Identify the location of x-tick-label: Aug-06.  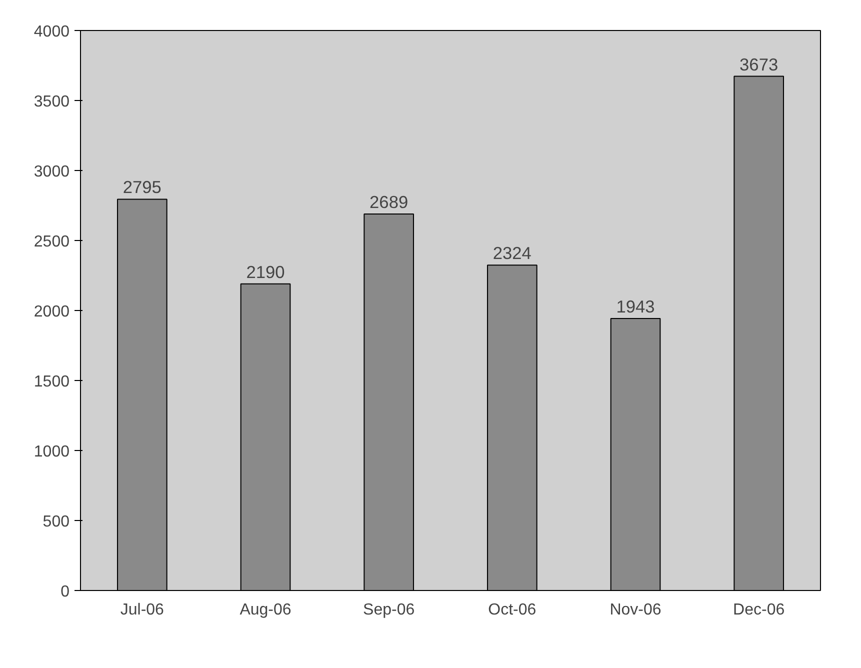
(266, 610).